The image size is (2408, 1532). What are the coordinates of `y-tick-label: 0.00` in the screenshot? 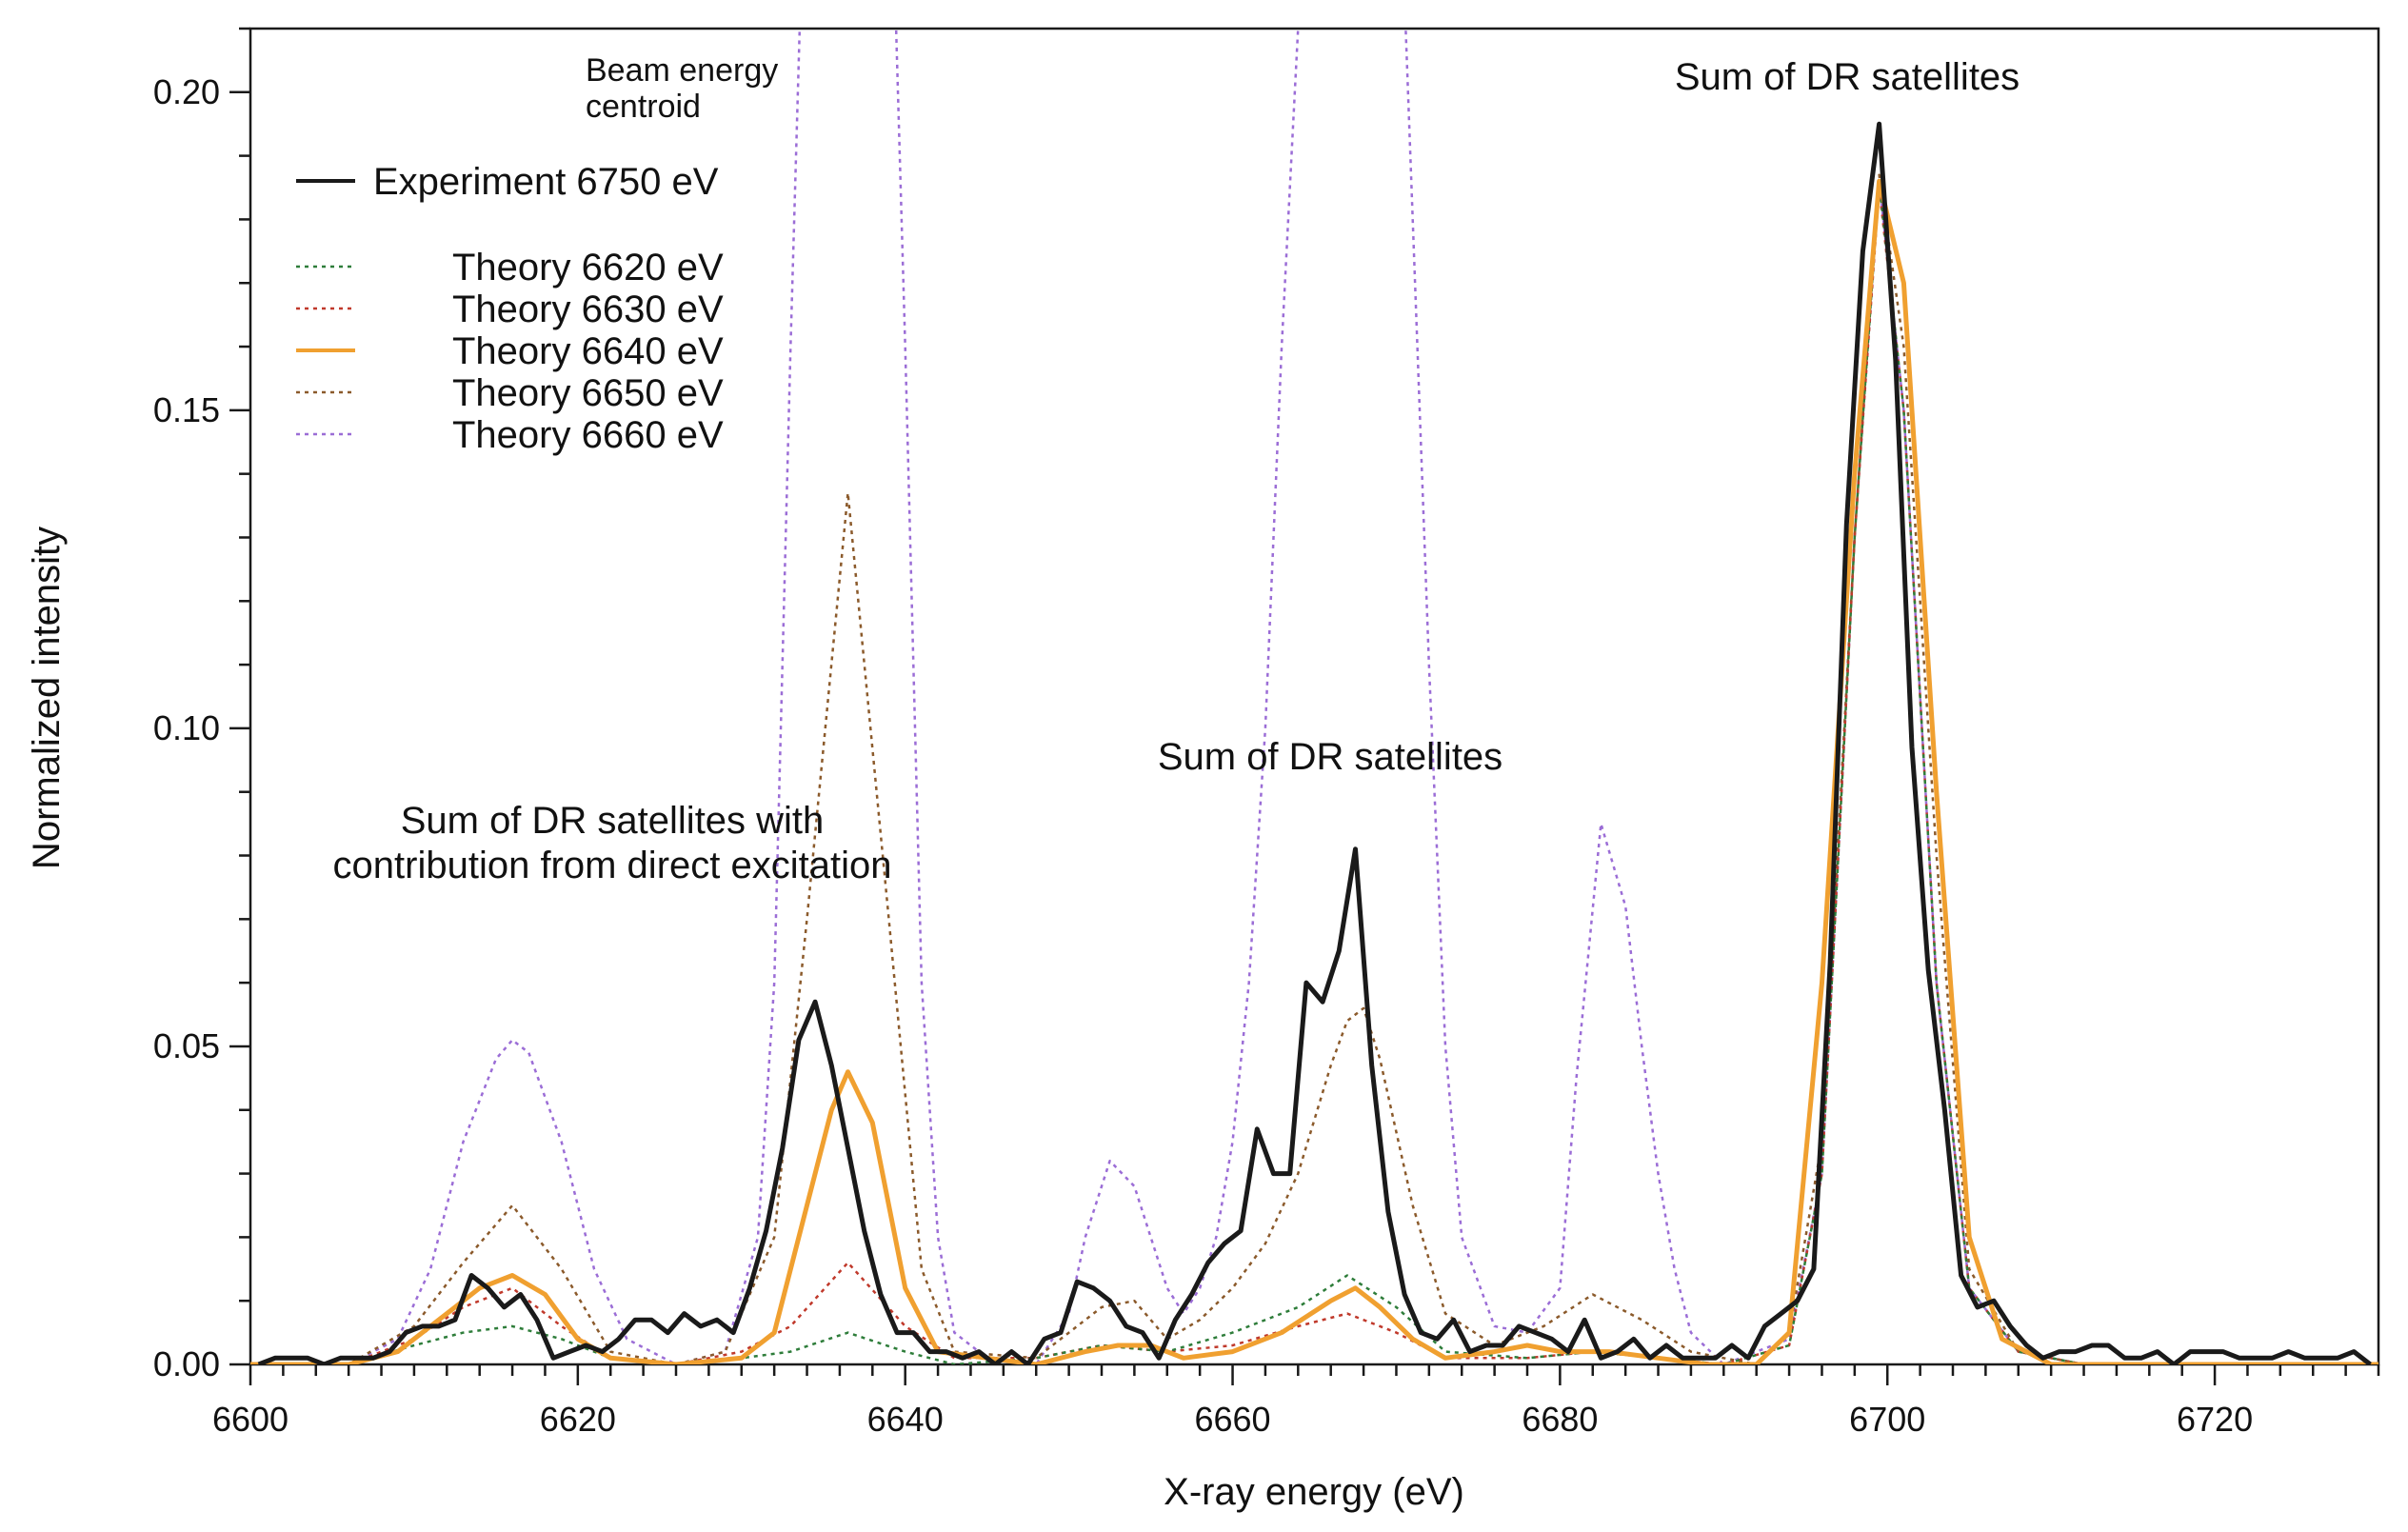 It's located at (186, 1363).